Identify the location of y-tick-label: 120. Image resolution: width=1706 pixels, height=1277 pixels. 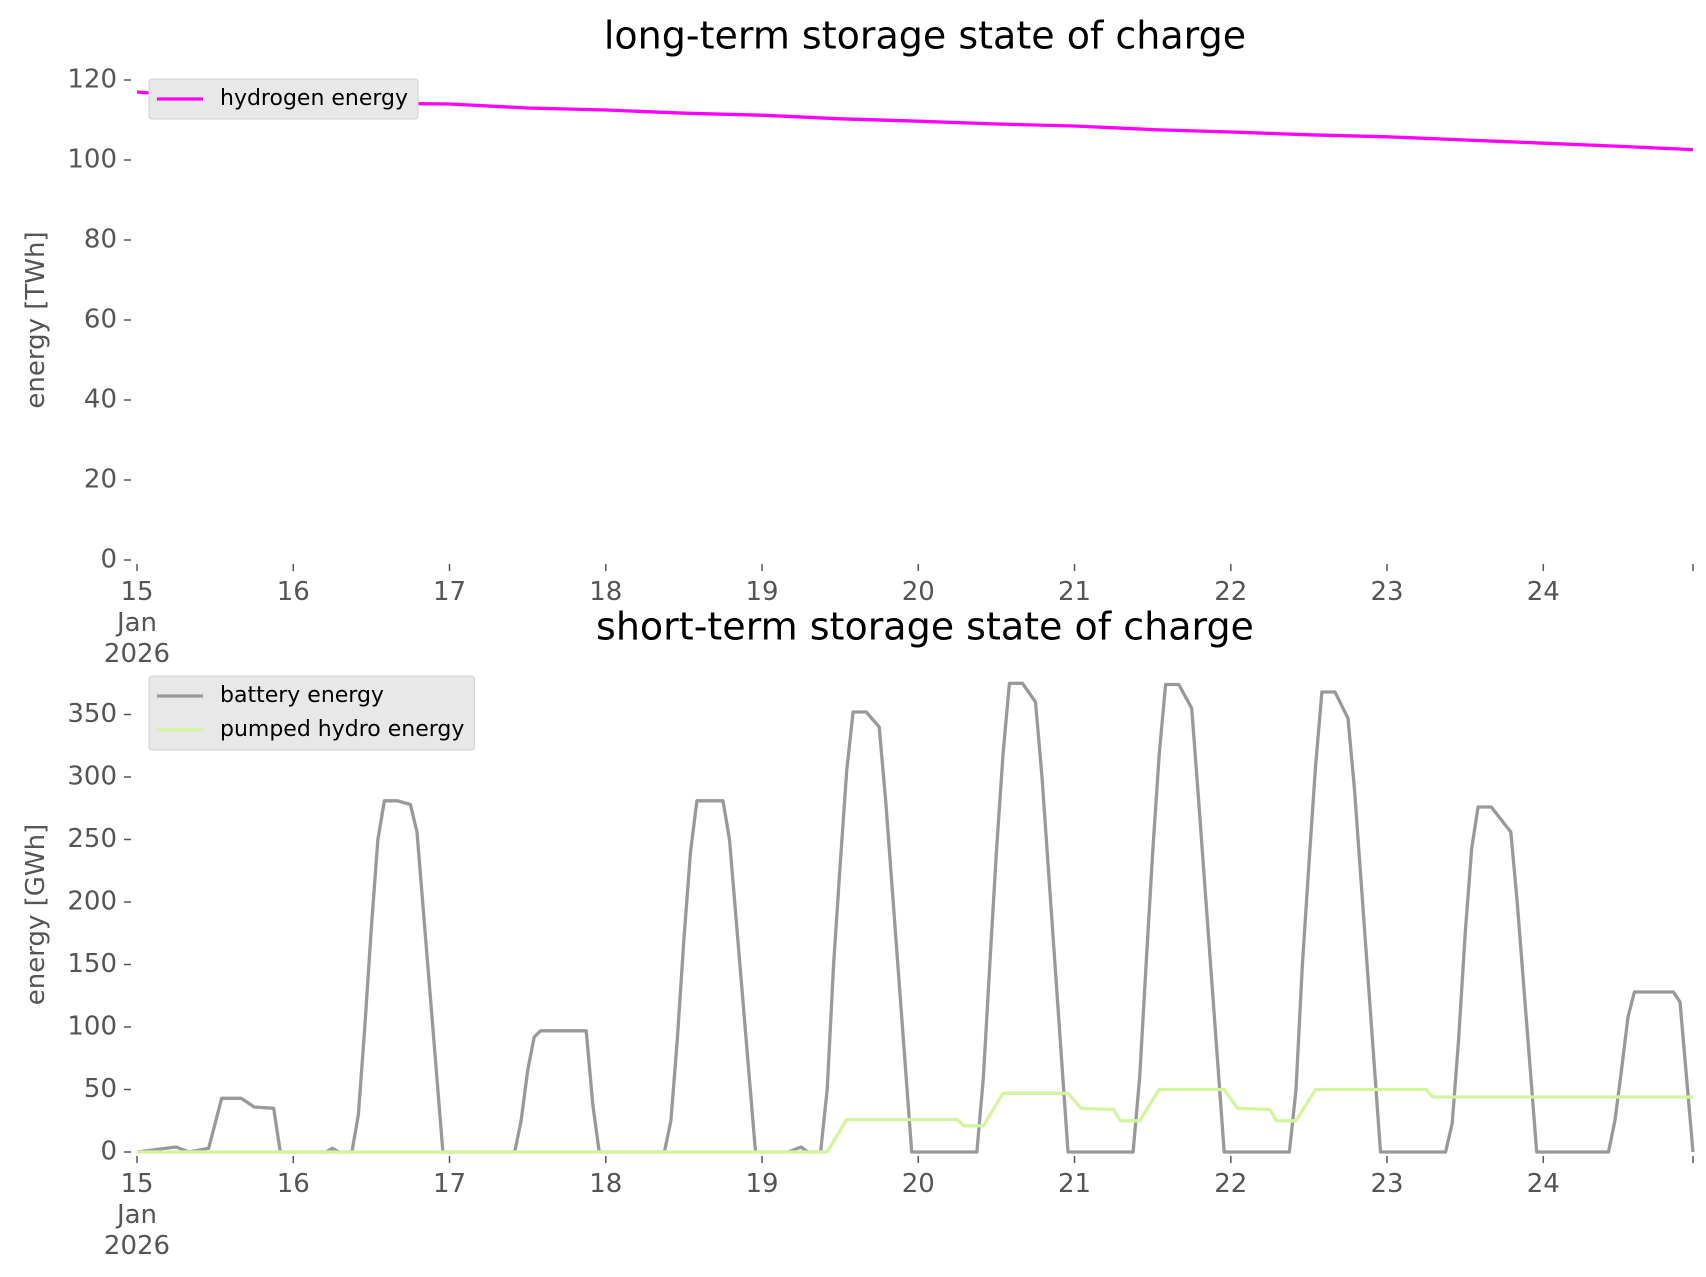
(92, 80).